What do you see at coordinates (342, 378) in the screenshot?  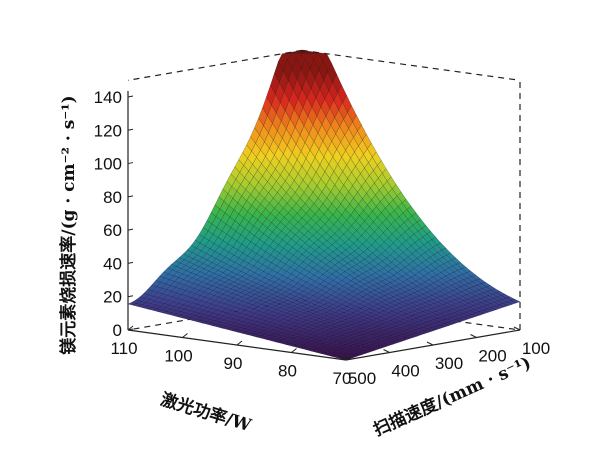 I see `x-tick-label: 70` at bounding box center [342, 378].